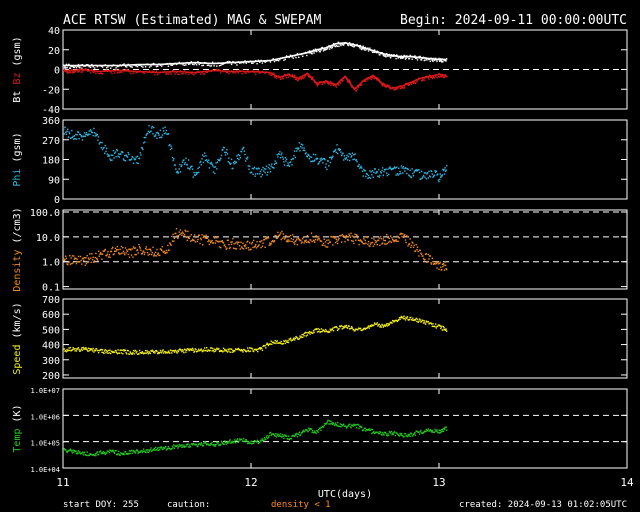  What do you see at coordinates (51, 300) in the screenshot?
I see `y-tick-label: 700` at bounding box center [51, 300].